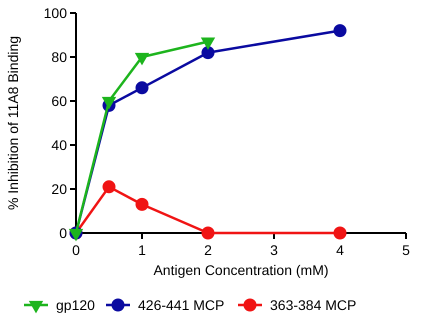 The height and width of the screenshot is (325, 438). I want to click on y-tick-label: 20, so click(59, 188).